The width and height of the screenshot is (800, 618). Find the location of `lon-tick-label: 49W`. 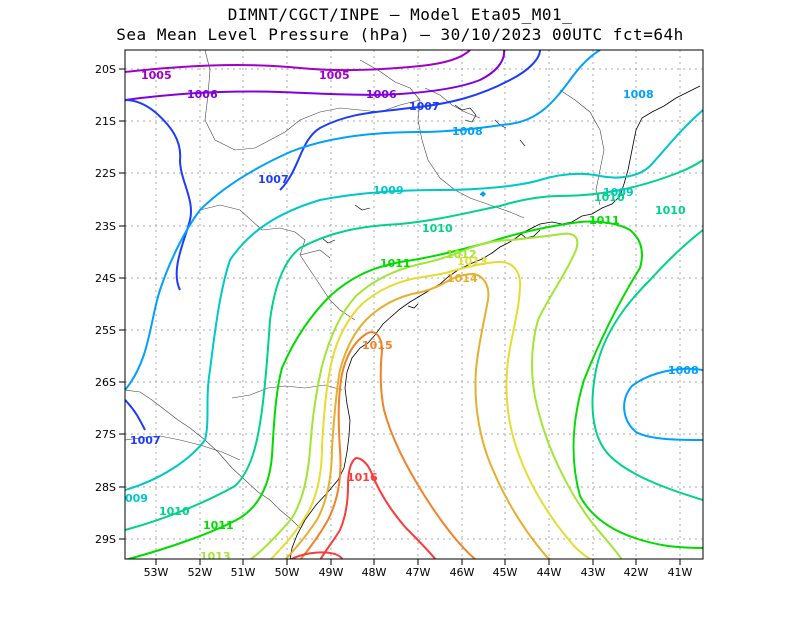

lon-tick-label: 49W is located at coordinates (331, 572).